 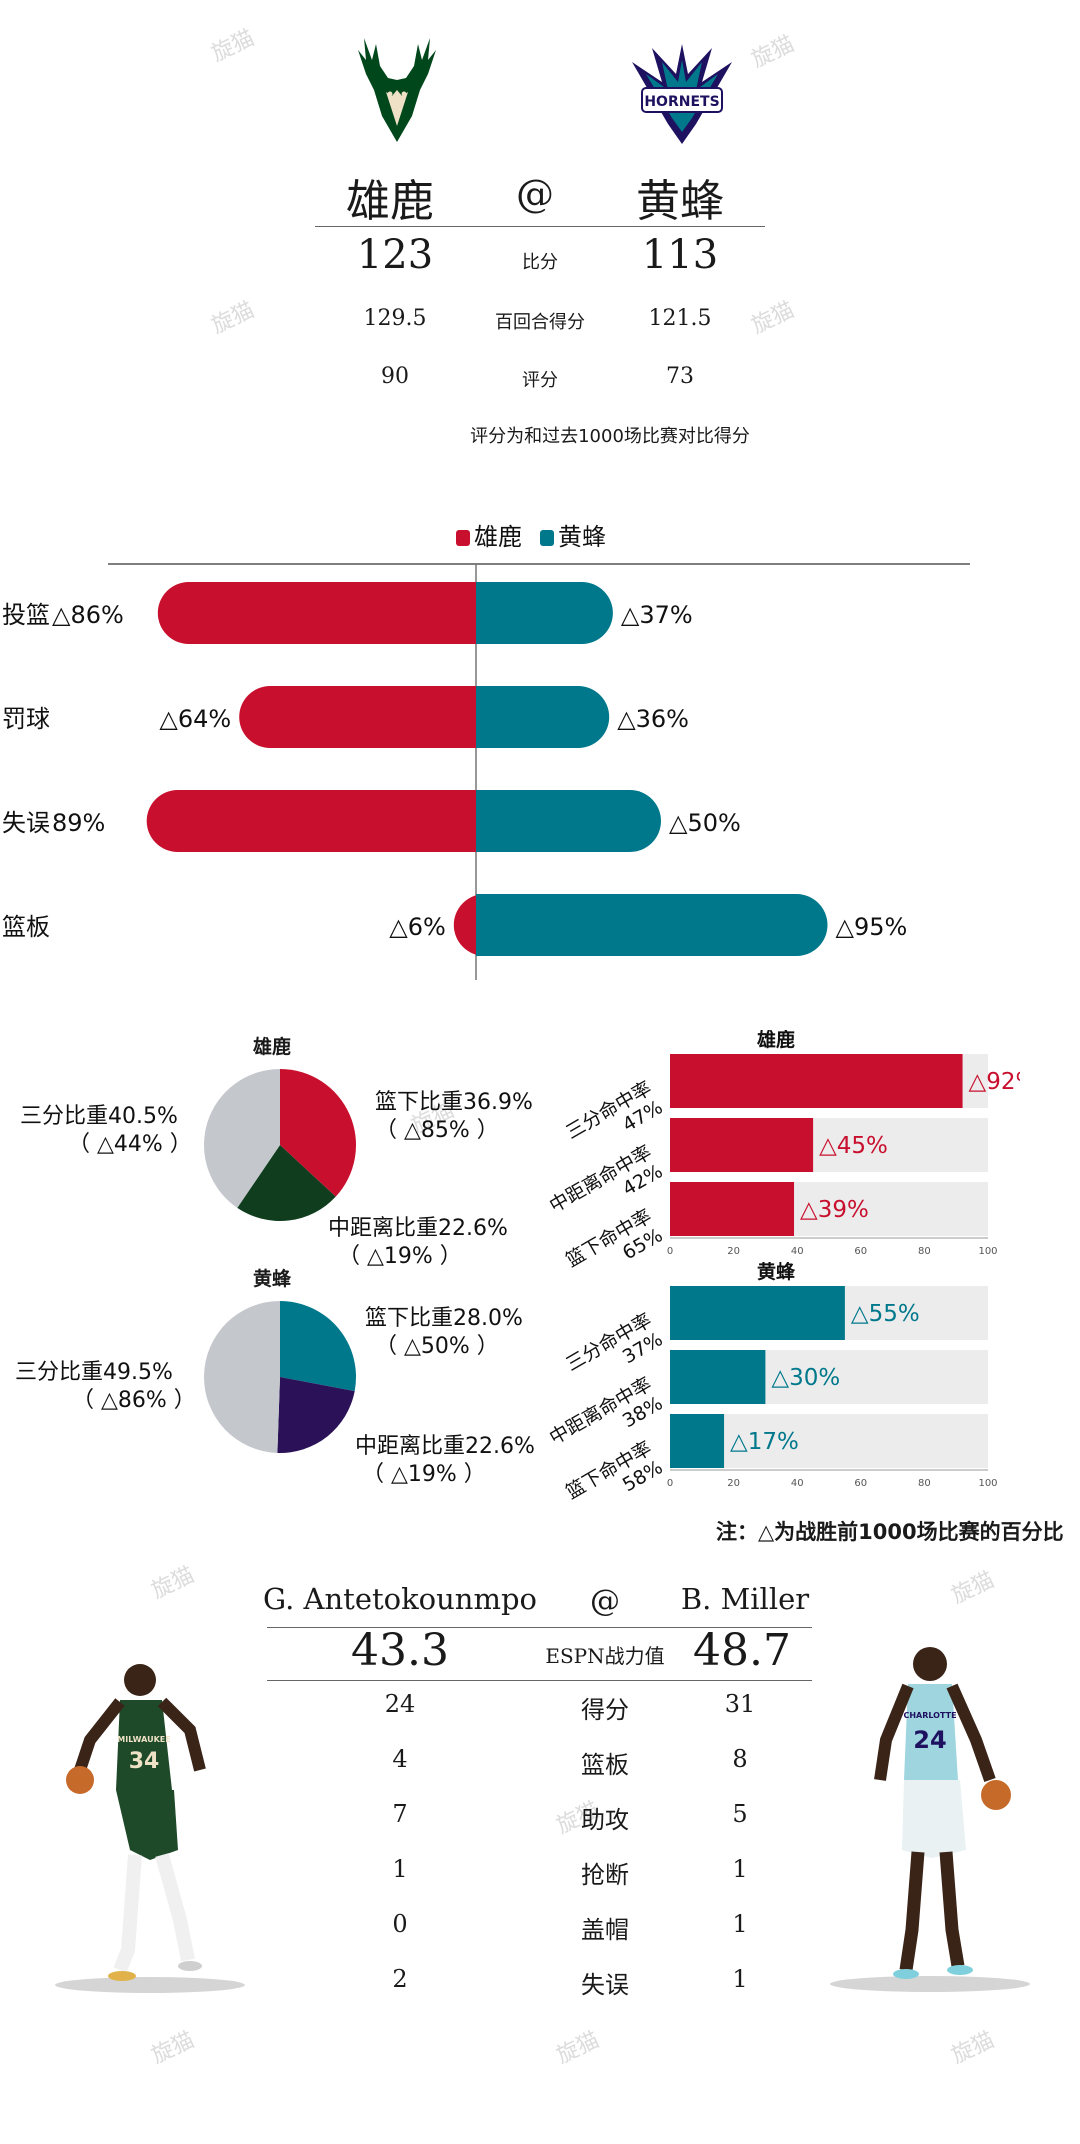 What do you see at coordinates (195, 719) in the screenshot?
I see `home-value-label-1: △64%` at bounding box center [195, 719].